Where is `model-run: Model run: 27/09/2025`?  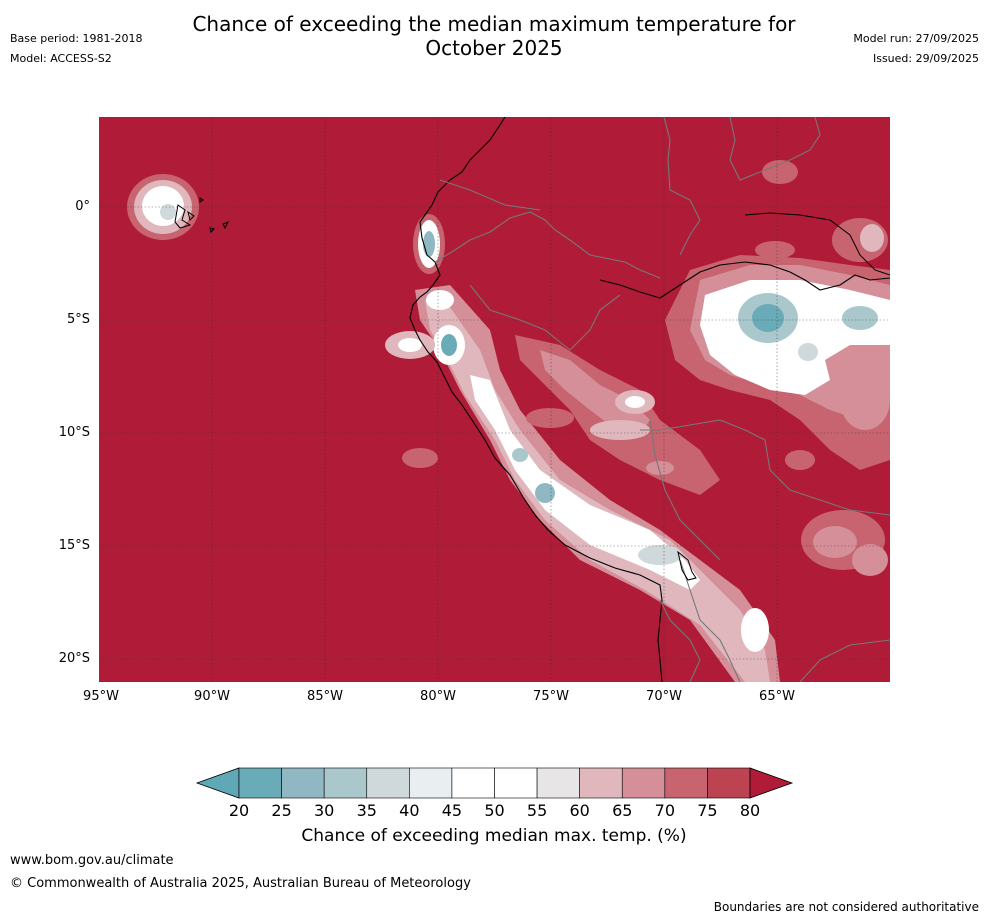 model-run: Model run: 27/09/2025 is located at coordinates (916, 38).